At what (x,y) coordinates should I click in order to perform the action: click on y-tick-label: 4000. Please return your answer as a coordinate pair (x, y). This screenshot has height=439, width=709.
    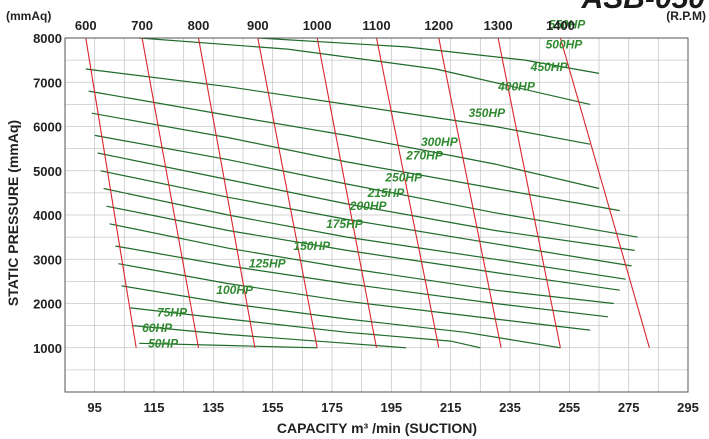
    Looking at the image, I should click on (47, 215).